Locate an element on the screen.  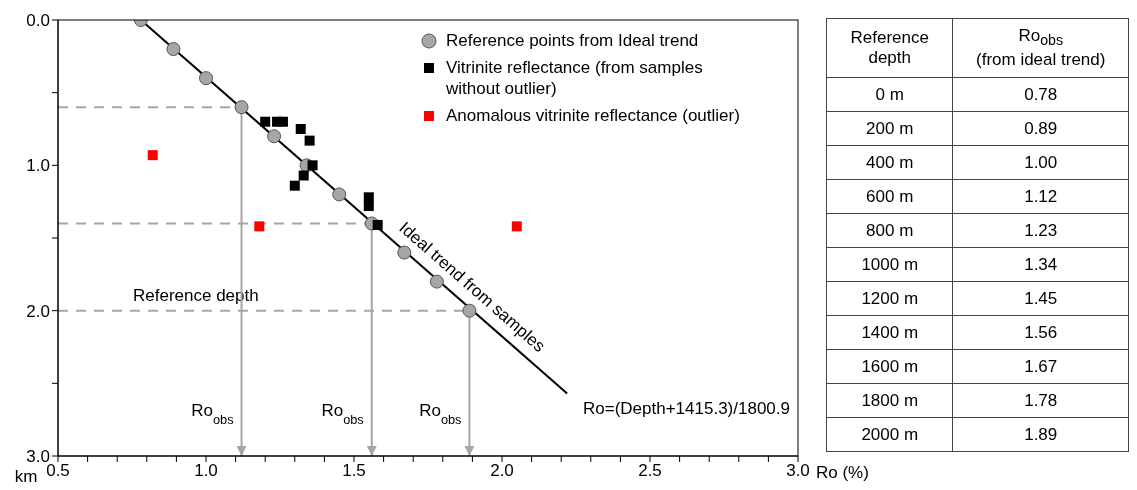
x-tick-label: 2.5 is located at coordinates (650, 471).